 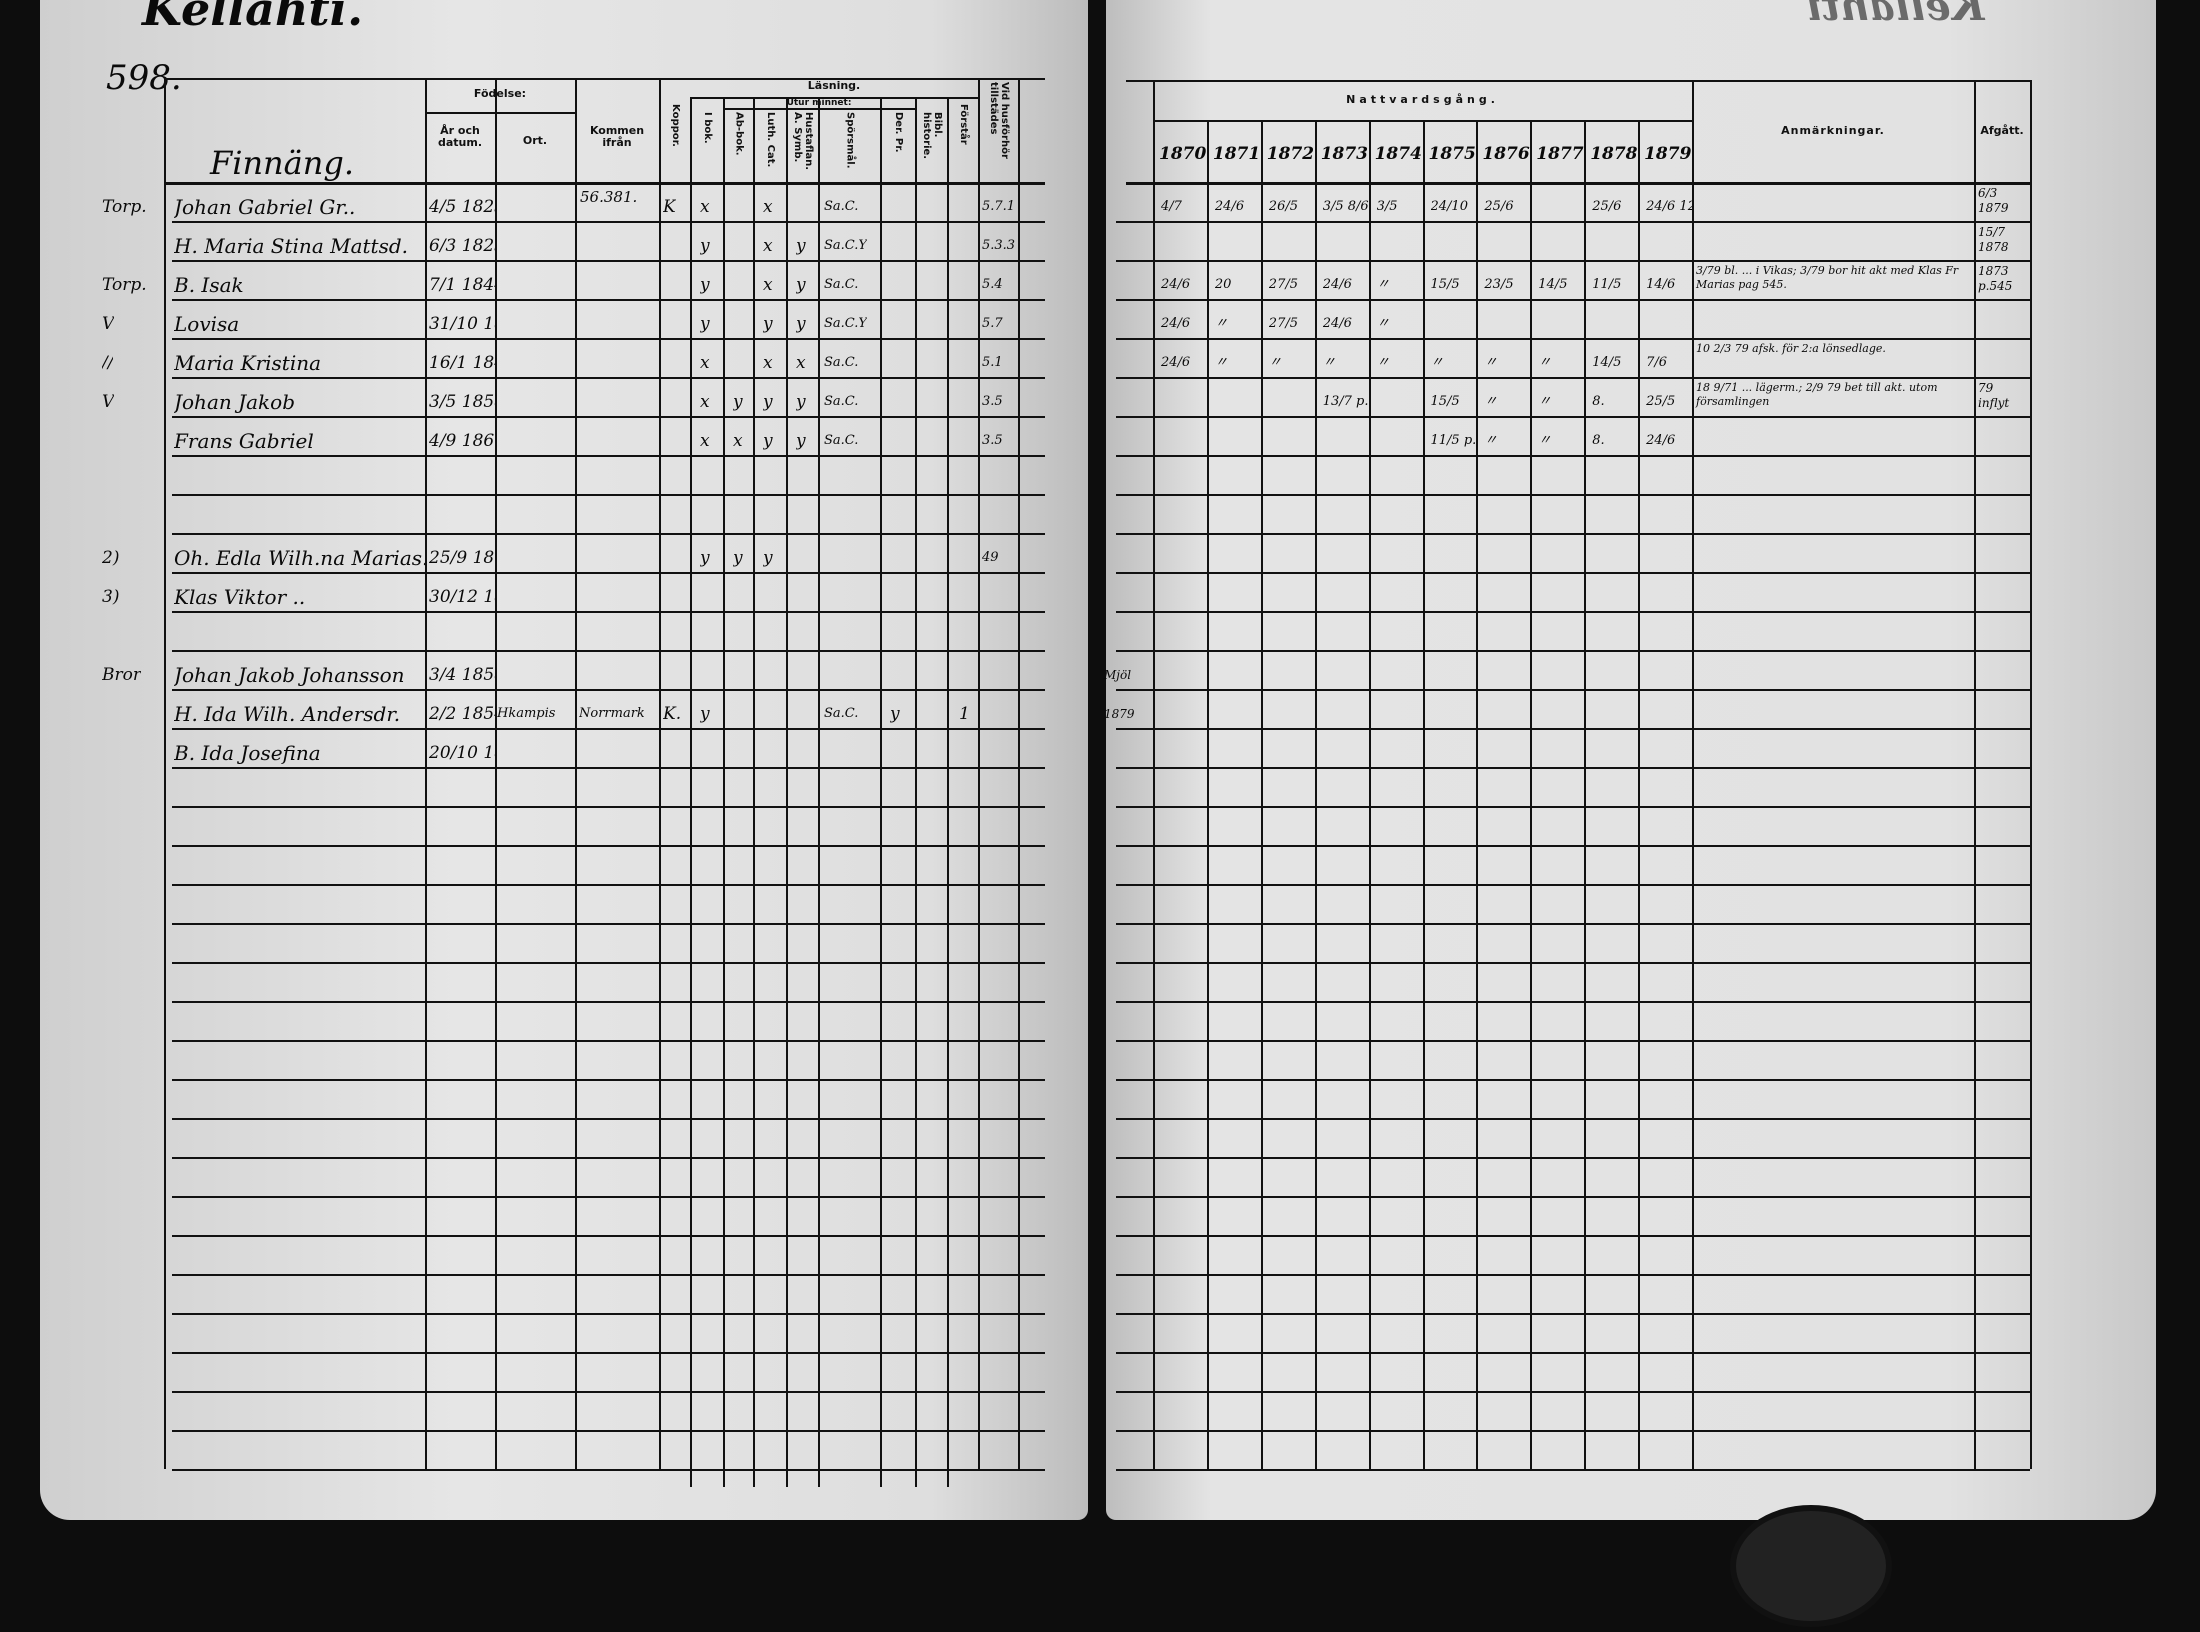 I want to click on cell-prefix: V, so click(x=108, y=402).